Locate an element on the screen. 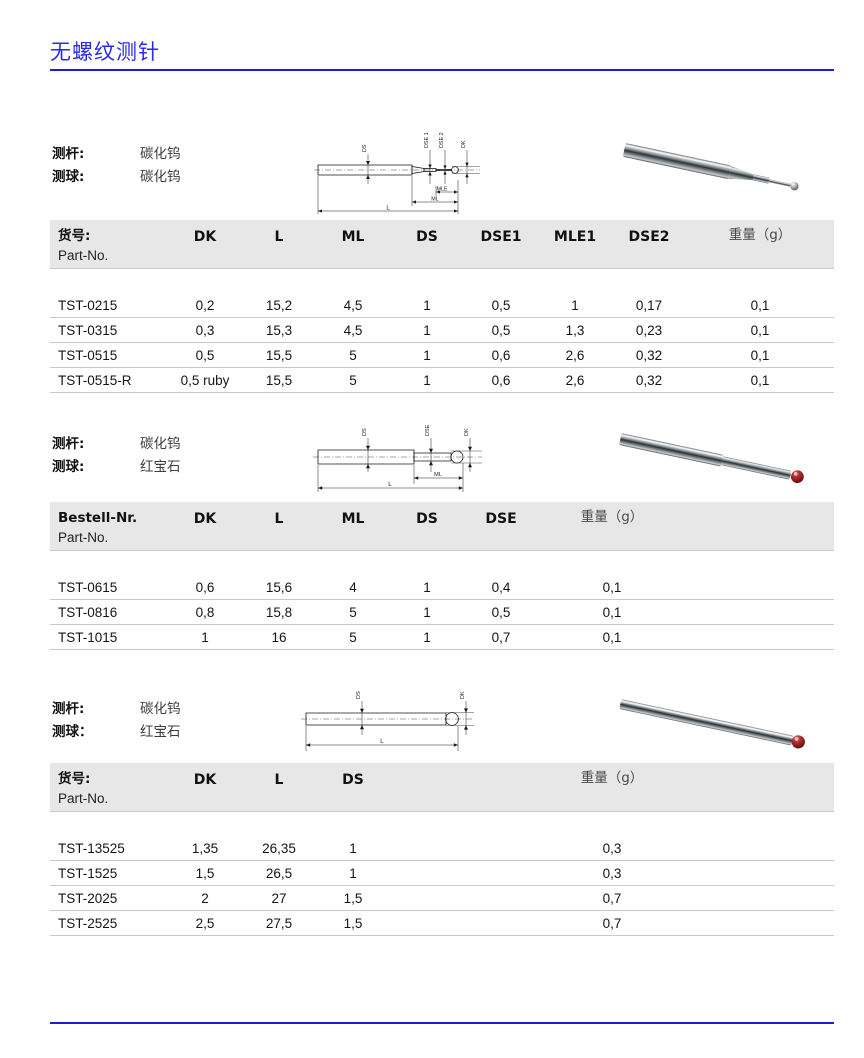 The height and width of the screenshot is (1058, 864). table-row: TST-0215 0,2 15,2 4,5 1 0,5 1 0,17 0,1 is located at coordinates (442, 305).